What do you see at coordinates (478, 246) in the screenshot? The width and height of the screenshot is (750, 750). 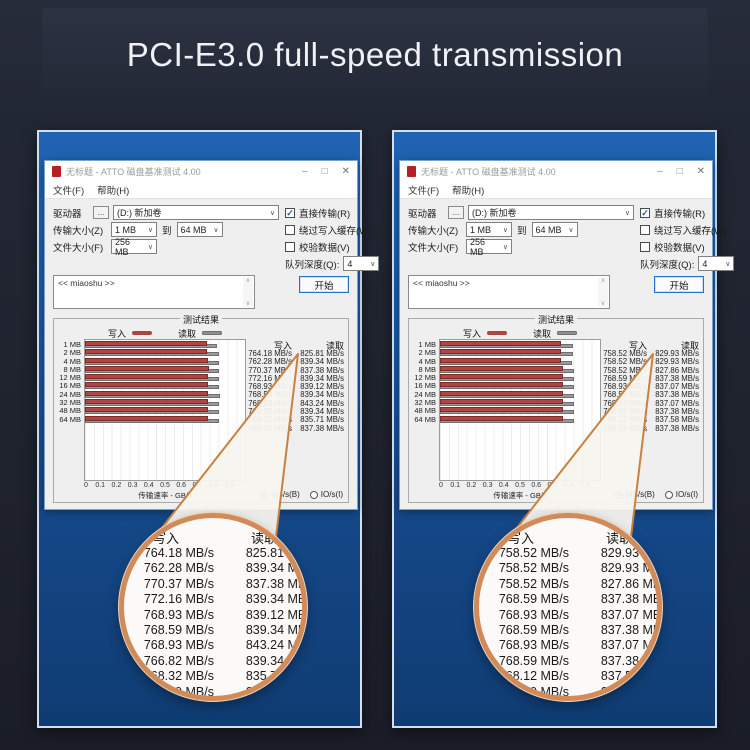 I see `file-size-value: 256 MB` at bounding box center [478, 246].